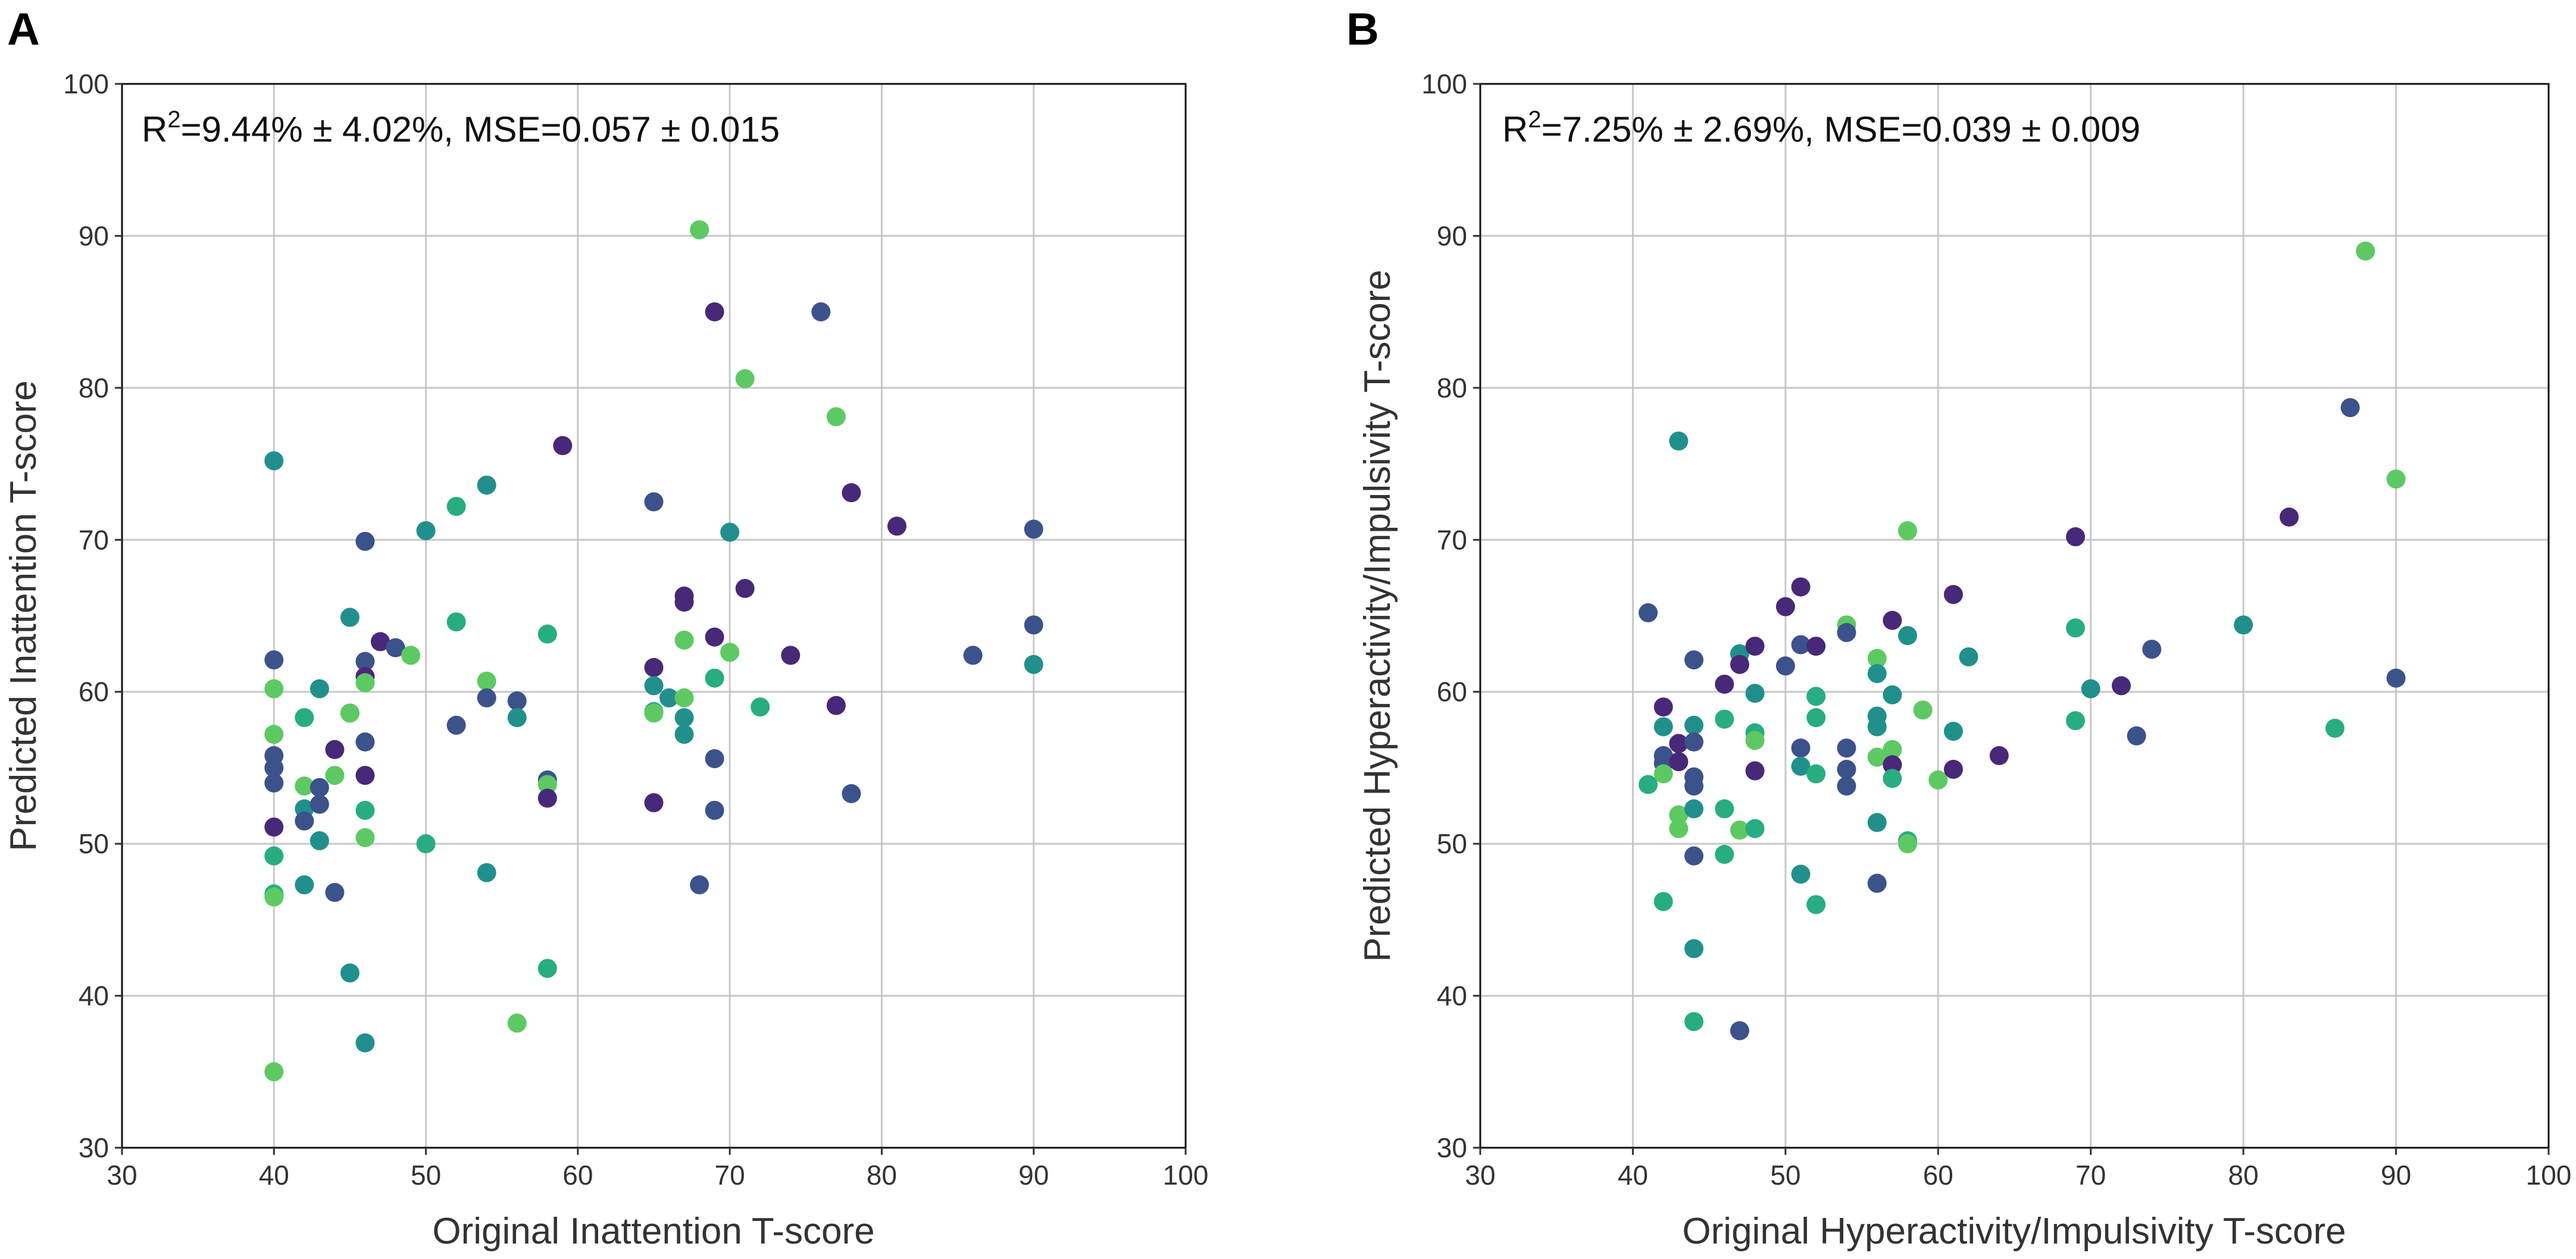 The image size is (2576, 1259). Describe the element at coordinates (2549, 1175) in the screenshot. I see `x-tick-label-b: 100` at that location.